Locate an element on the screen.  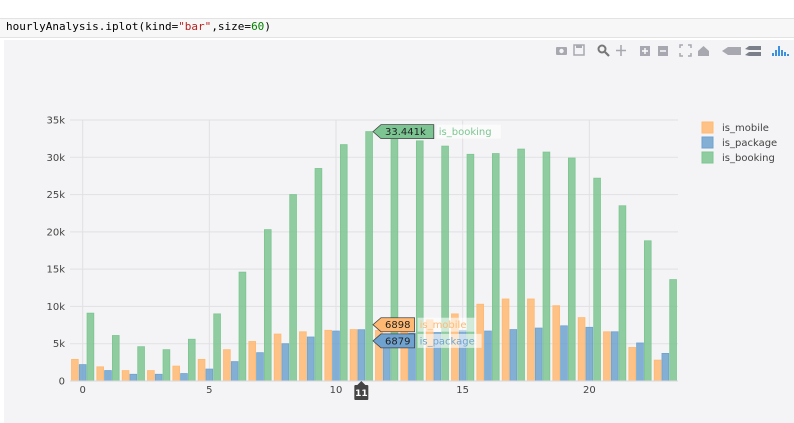
code-mid: ,size= is located at coordinates (231, 26).